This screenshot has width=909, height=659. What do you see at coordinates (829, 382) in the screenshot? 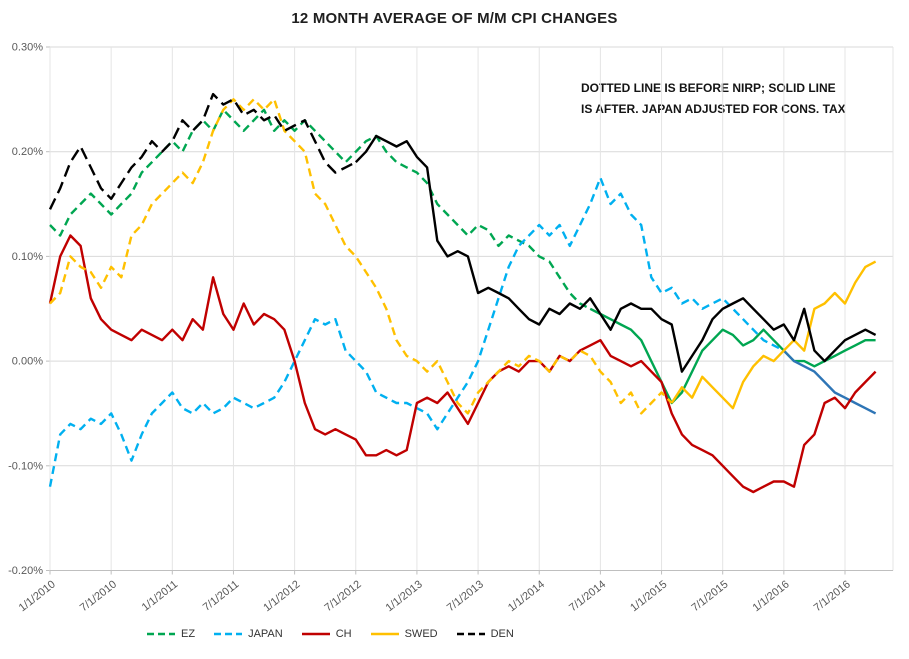
I see `series-japan-solid` at bounding box center [829, 382].